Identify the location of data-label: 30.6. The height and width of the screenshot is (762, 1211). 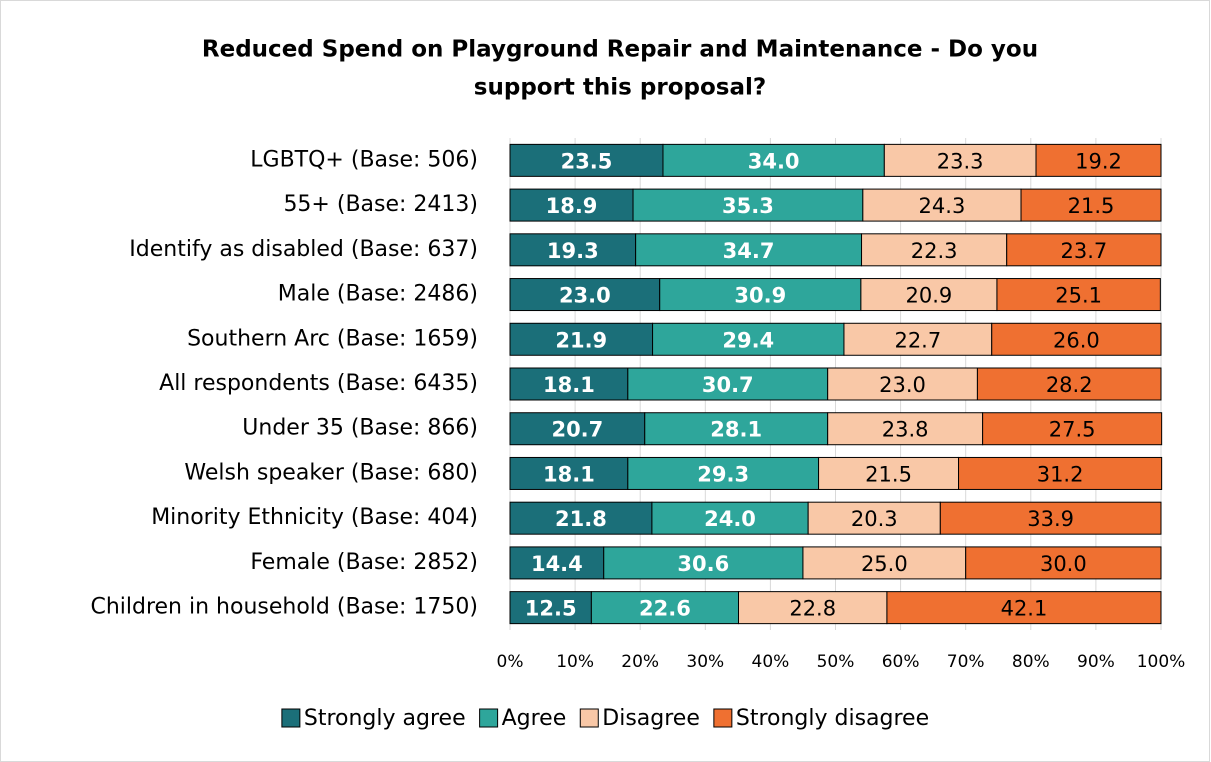
(703, 564).